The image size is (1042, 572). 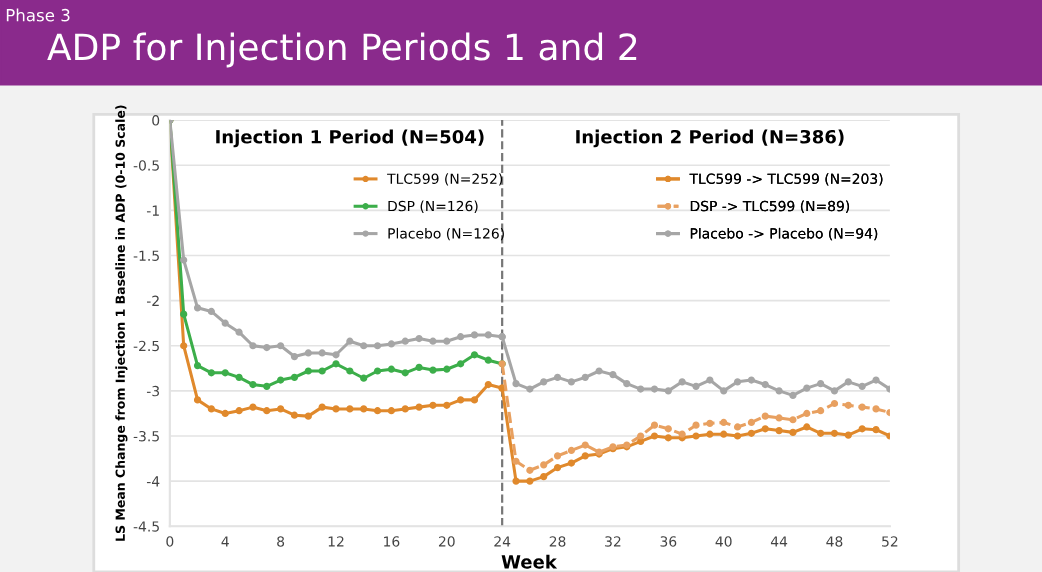 What do you see at coordinates (342, 50) in the screenshot?
I see `chart-title: ADP for Injection Periods 1 and 2` at bounding box center [342, 50].